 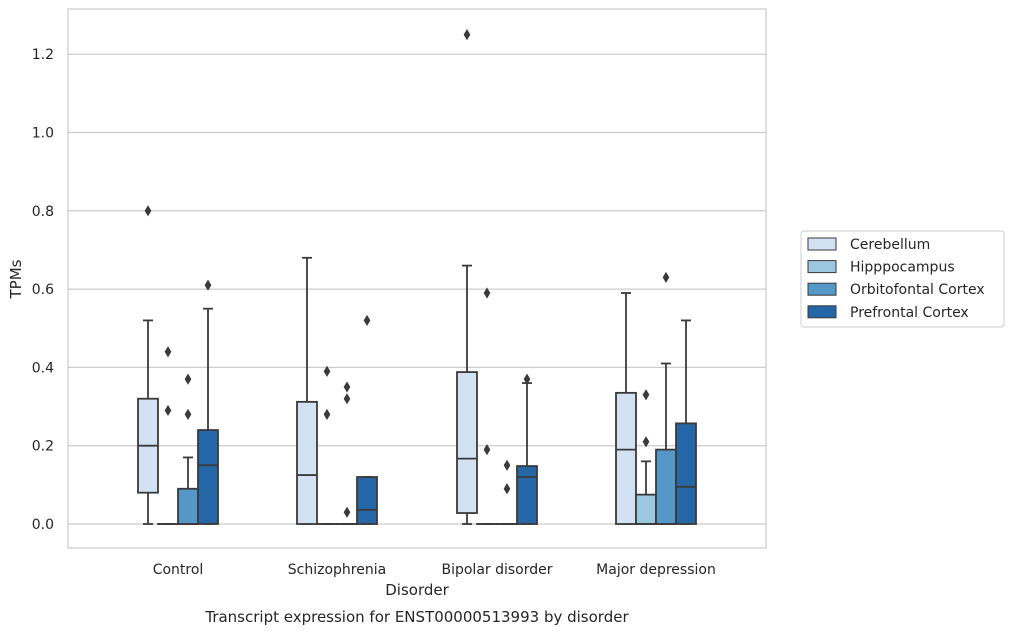 I want to click on x-tick-label: Bipolar disorder, so click(x=496, y=570).